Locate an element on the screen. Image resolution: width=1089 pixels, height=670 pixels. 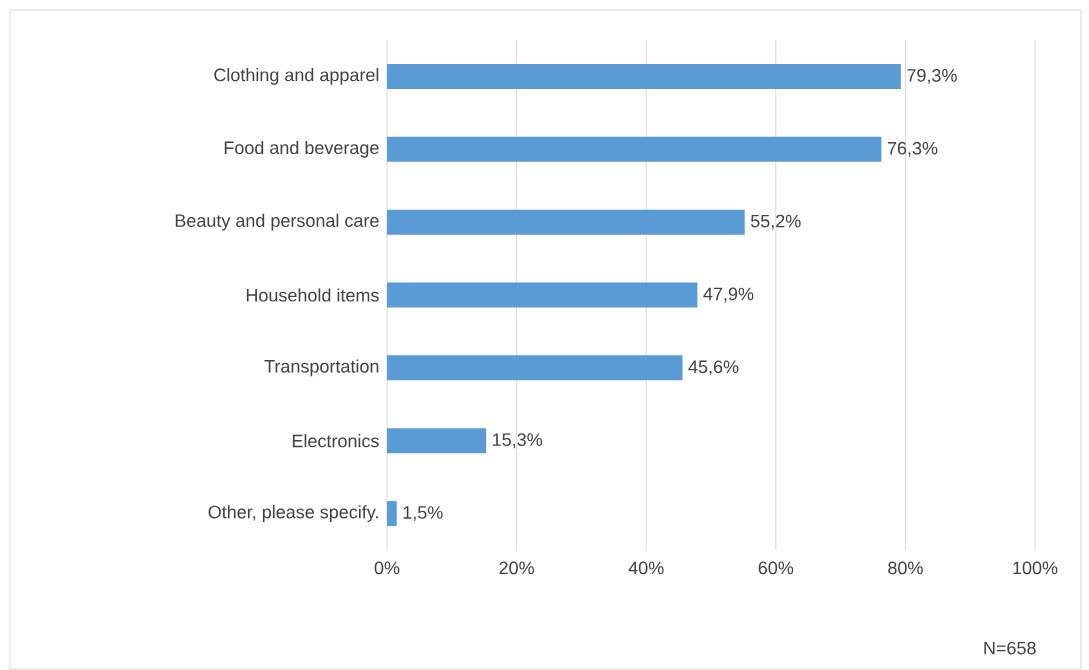
data-label: 45,6% is located at coordinates (713, 368).